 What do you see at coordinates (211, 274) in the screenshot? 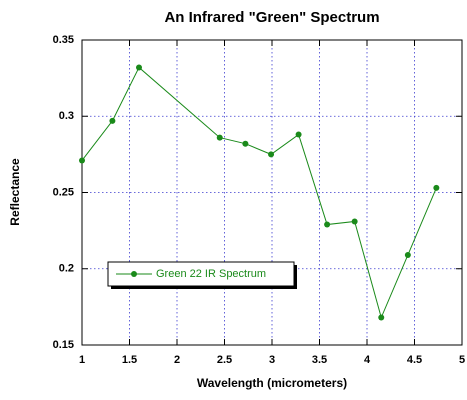
I see `legend-label: Green 22 IR Spectrum` at bounding box center [211, 274].